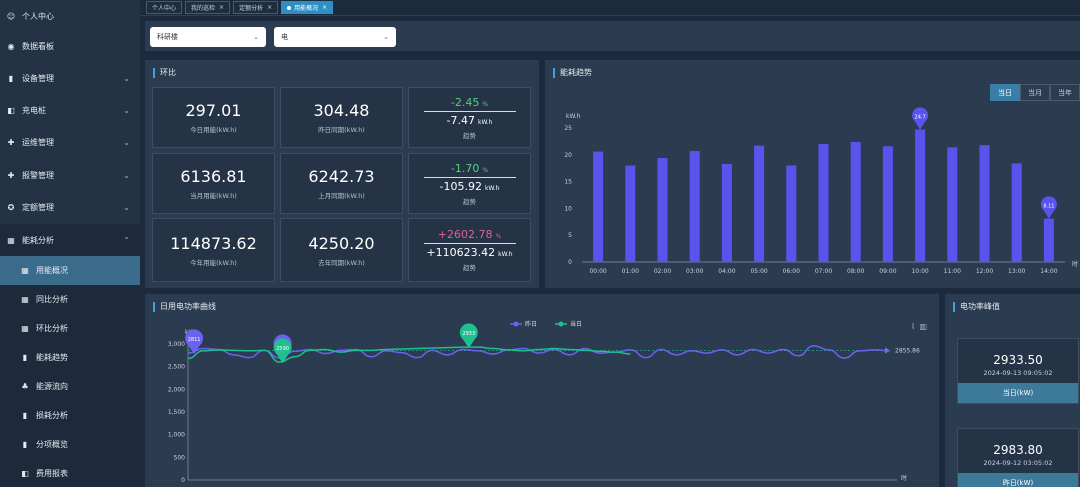 The image size is (1080, 487). What do you see at coordinates (164, 7) in the screenshot?
I see `tab-0: 个人中心` at bounding box center [164, 7].